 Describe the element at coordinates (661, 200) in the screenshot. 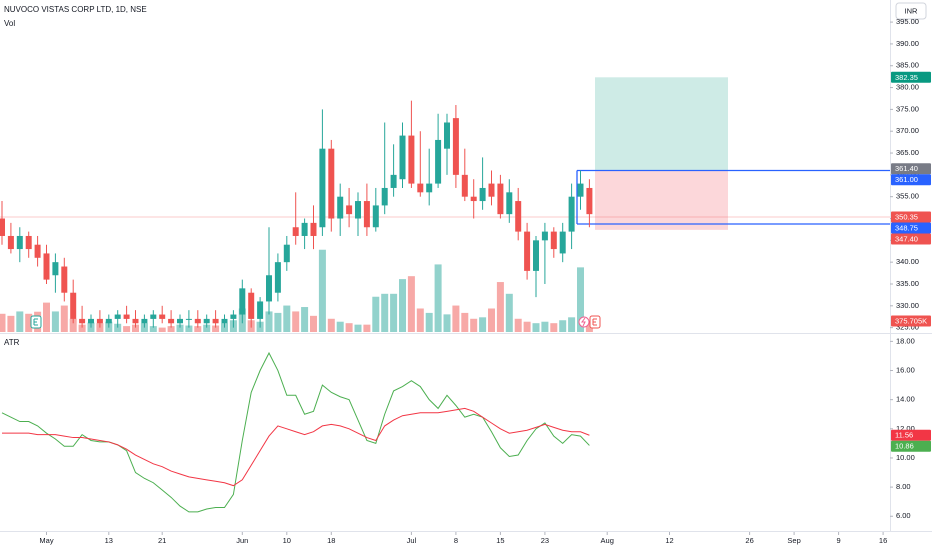

I see `loss-zone` at that location.